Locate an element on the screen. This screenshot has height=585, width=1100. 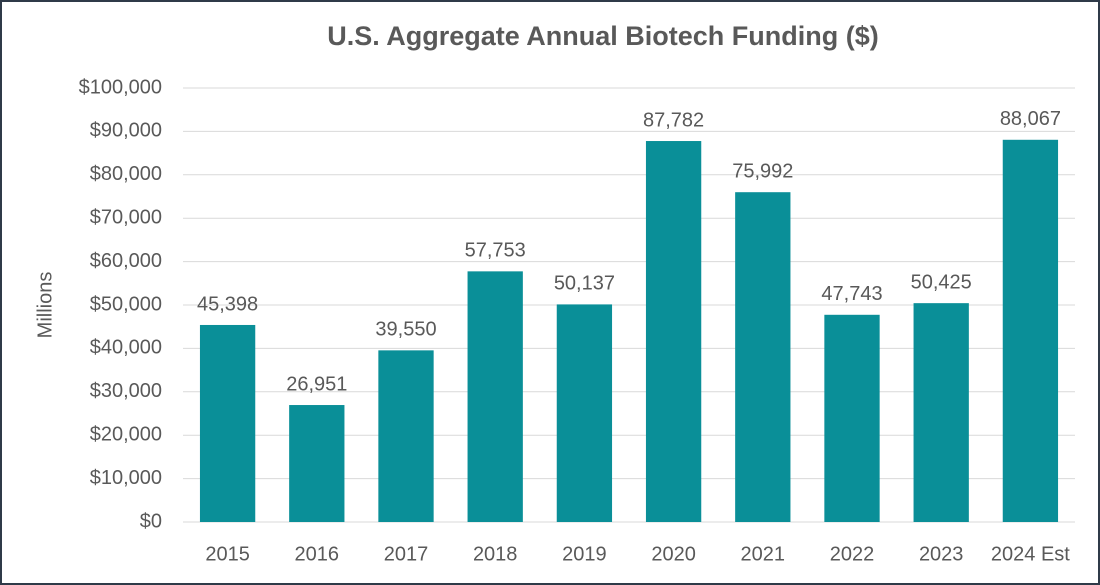
y-tick-label: $70,000 is located at coordinates (126, 217).